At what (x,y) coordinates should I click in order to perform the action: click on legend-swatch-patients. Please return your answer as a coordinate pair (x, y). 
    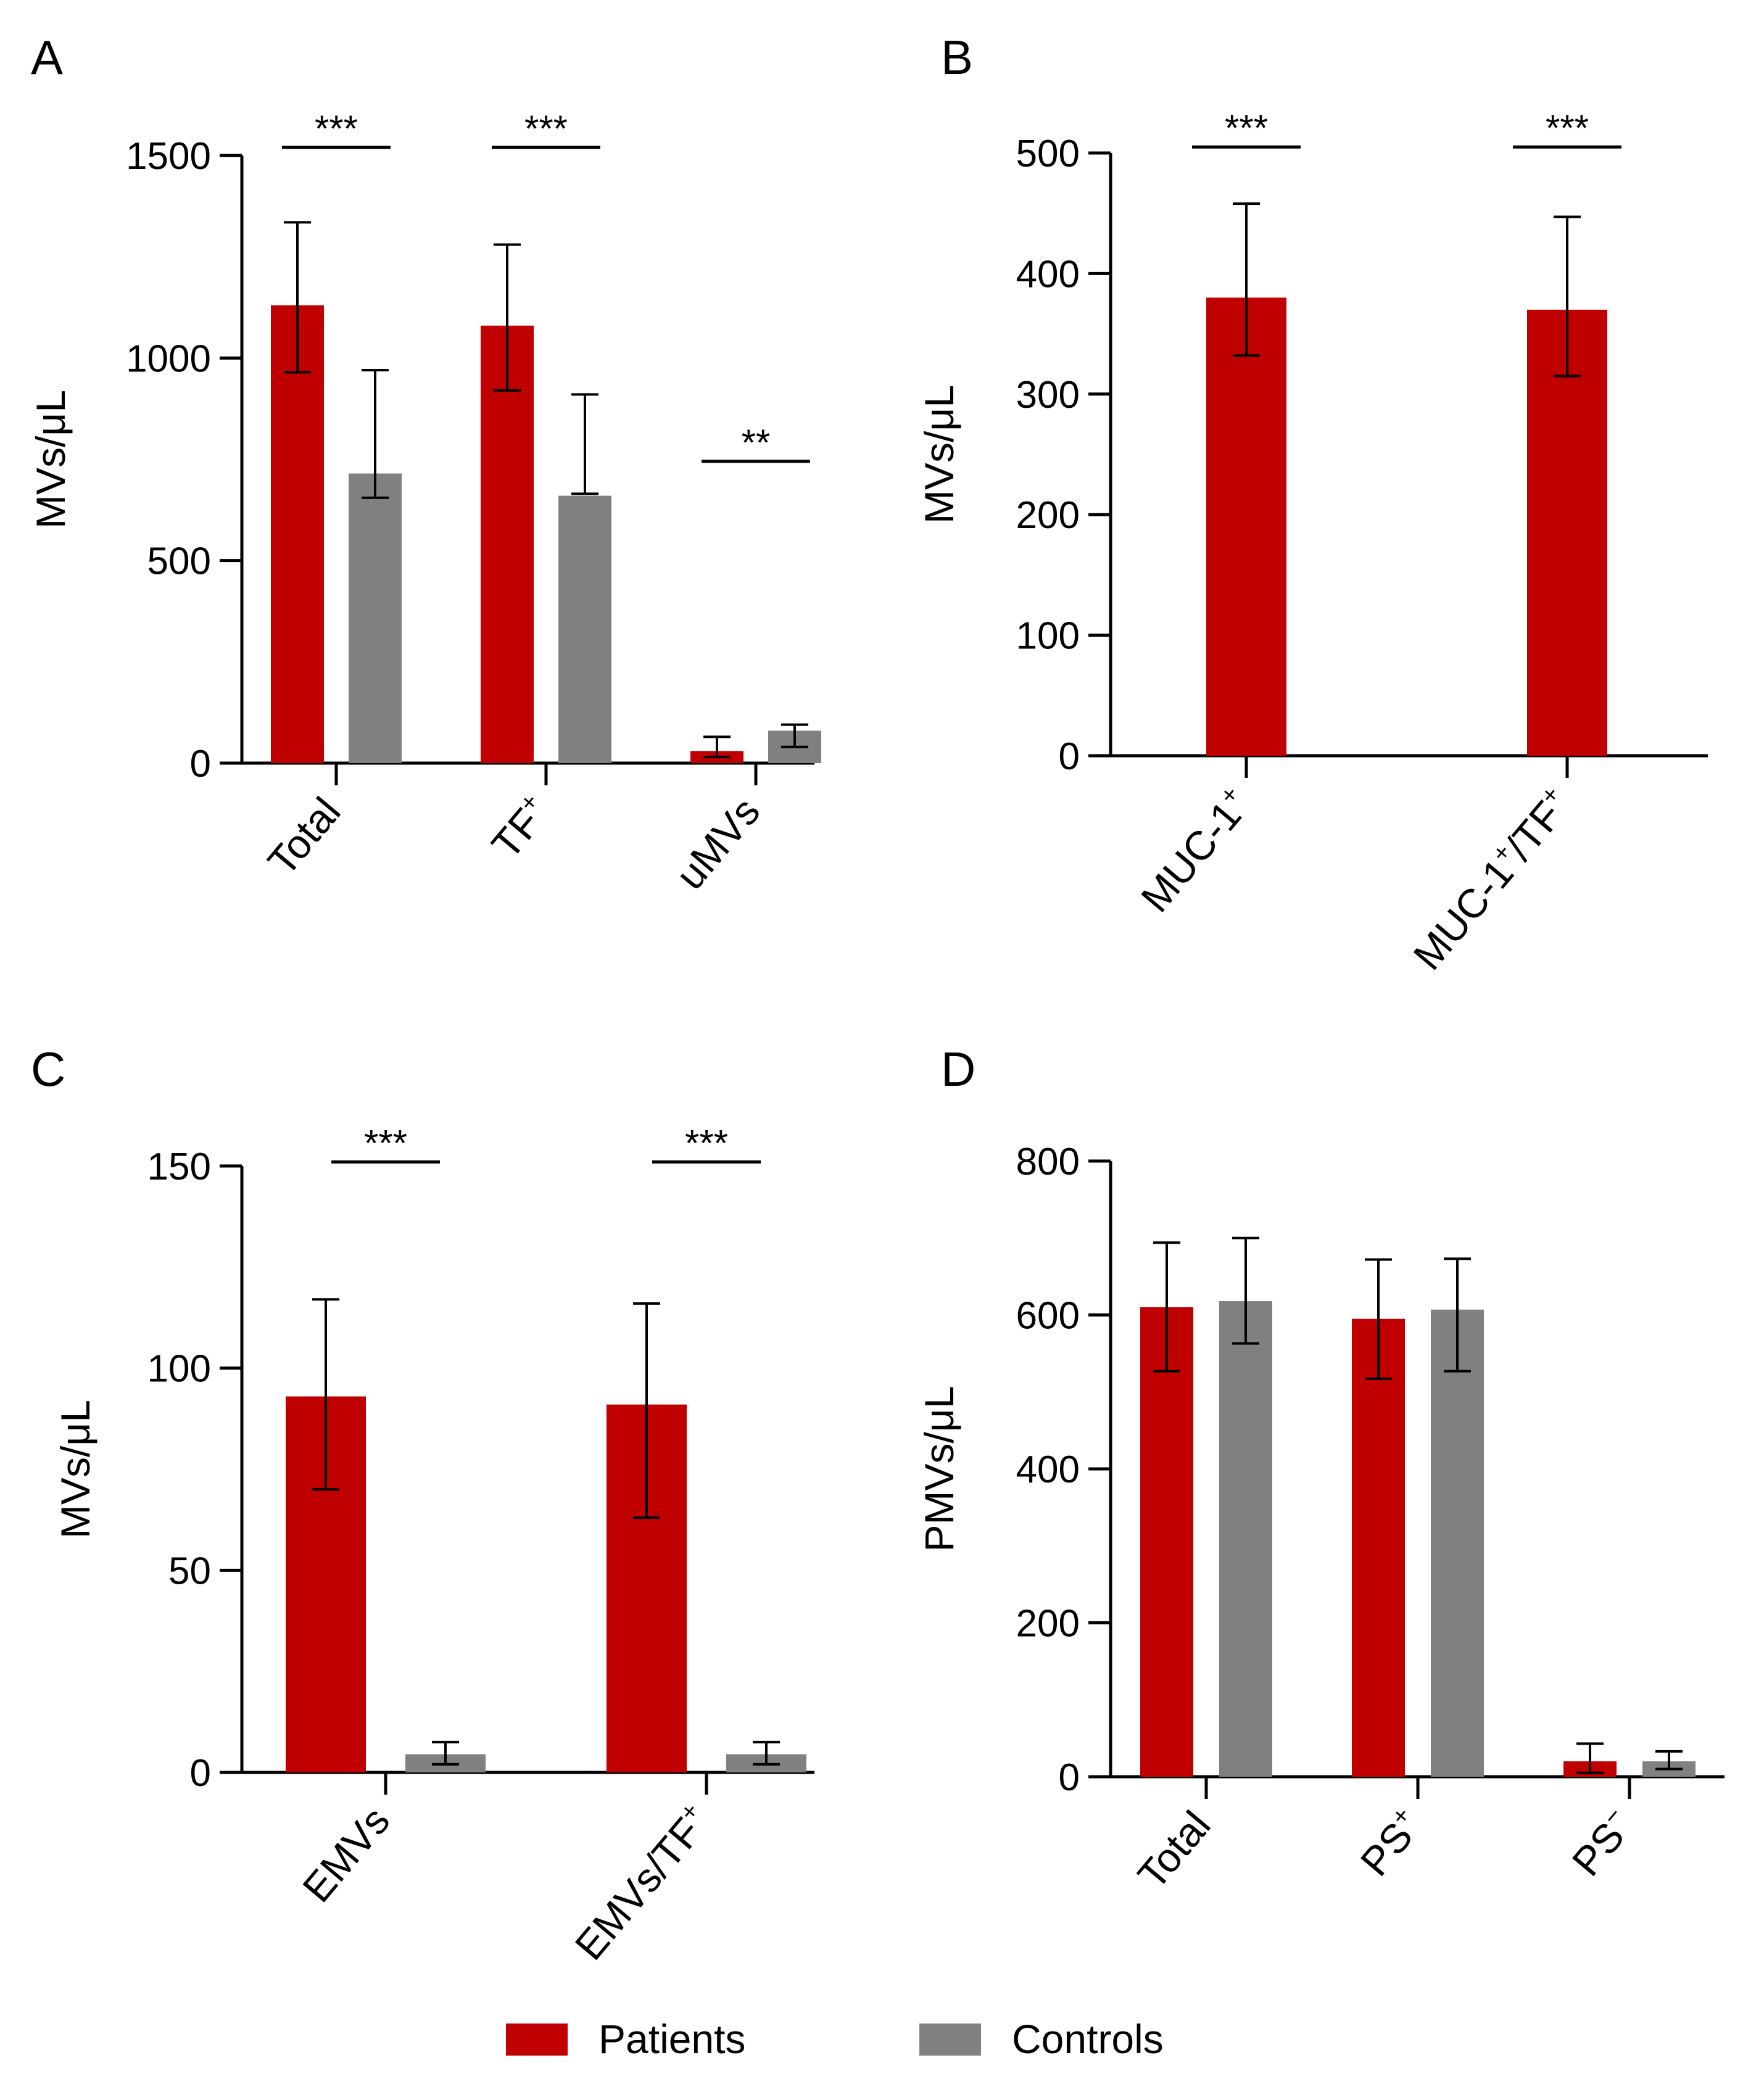
    Looking at the image, I should click on (537, 2040).